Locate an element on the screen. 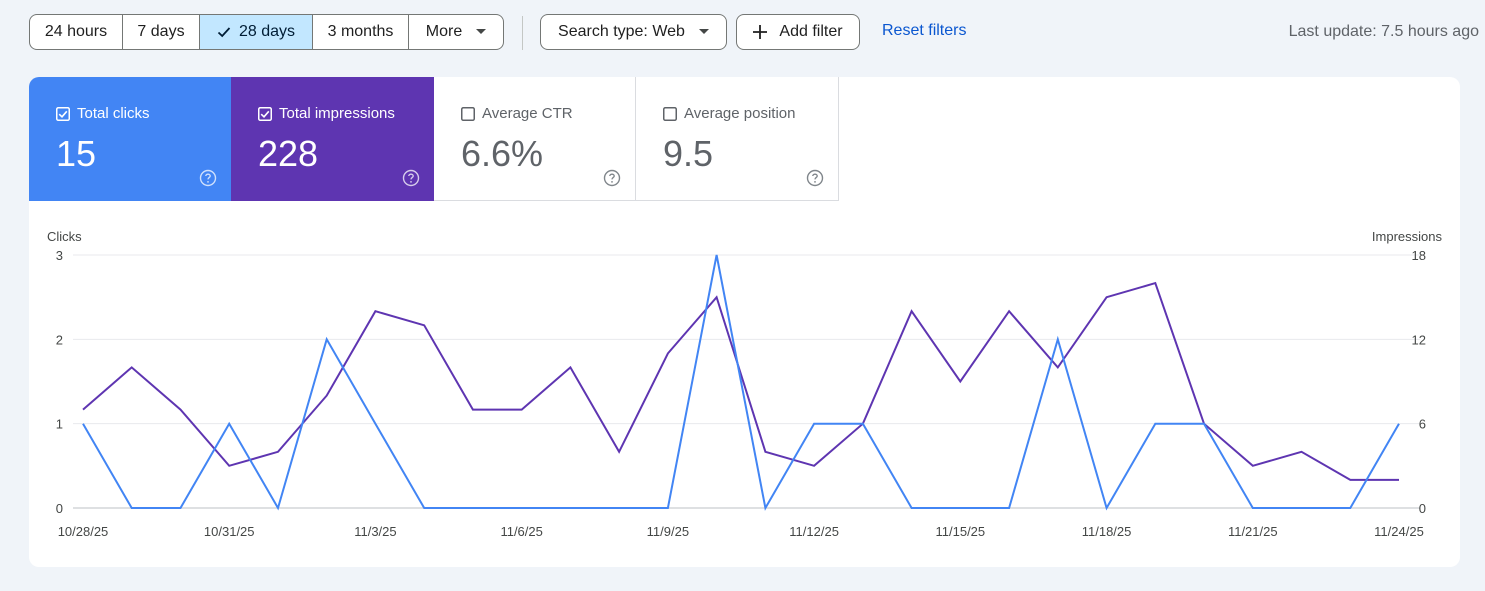  x-tick-label: 11/18/25 is located at coordinates (1107, 531).